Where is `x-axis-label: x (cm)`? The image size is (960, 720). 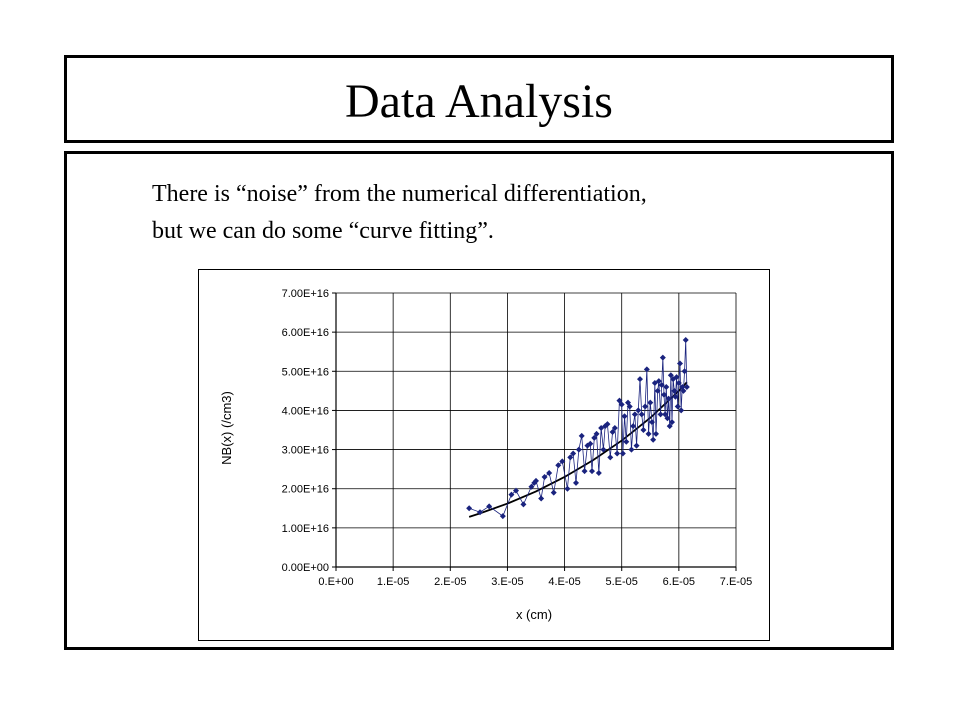 x-axis-label: x (cm) is located at coordinates (534, 614).